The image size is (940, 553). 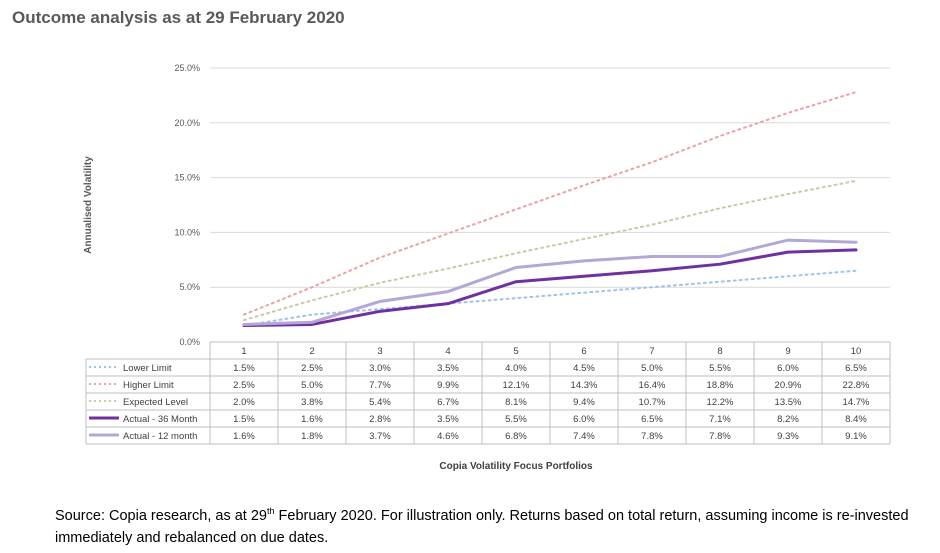 What do you see at coordinates (187, 178) in the screenshot?
I see `y-tick-label: 15.0%` at bounding box center [187, 178].